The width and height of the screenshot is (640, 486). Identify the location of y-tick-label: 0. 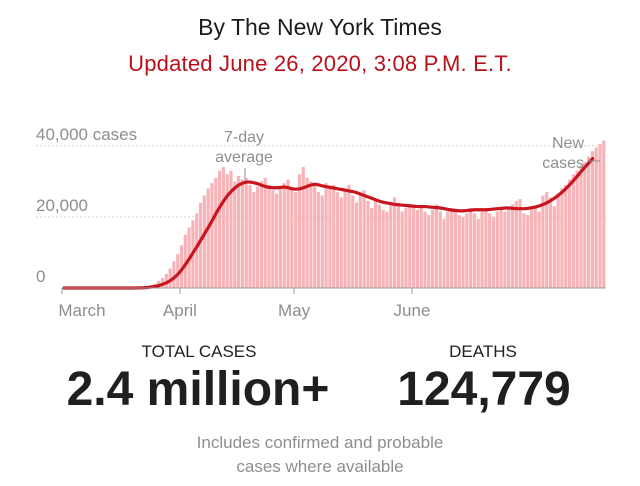
(40, 276).